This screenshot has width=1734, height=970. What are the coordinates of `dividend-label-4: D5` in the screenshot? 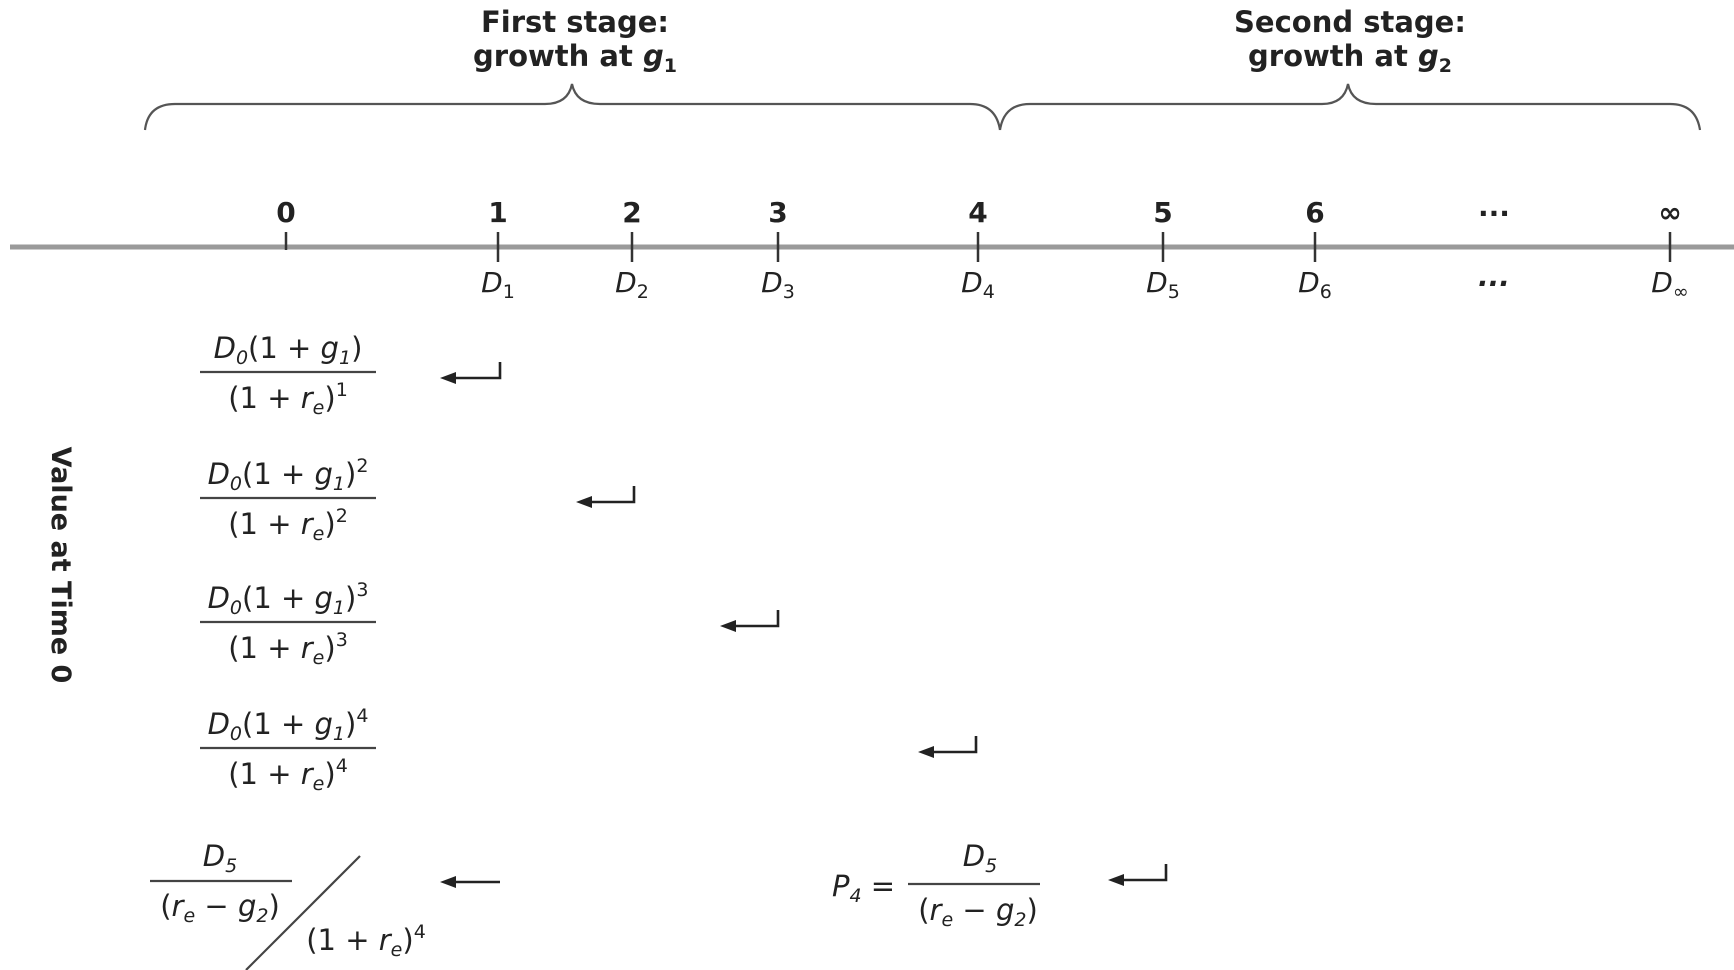 It's located at (1163, 284).